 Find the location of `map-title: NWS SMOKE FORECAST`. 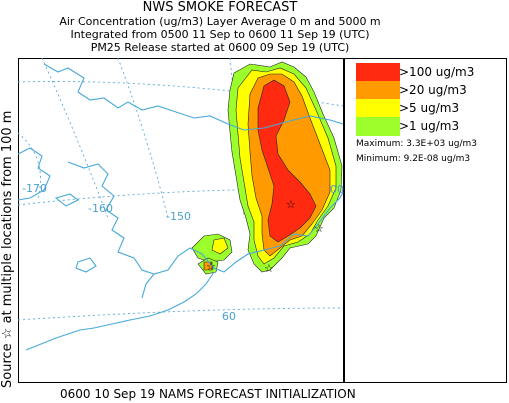

map-title: NWS SMOKE FORECAST is located at coordinates (220, 7).